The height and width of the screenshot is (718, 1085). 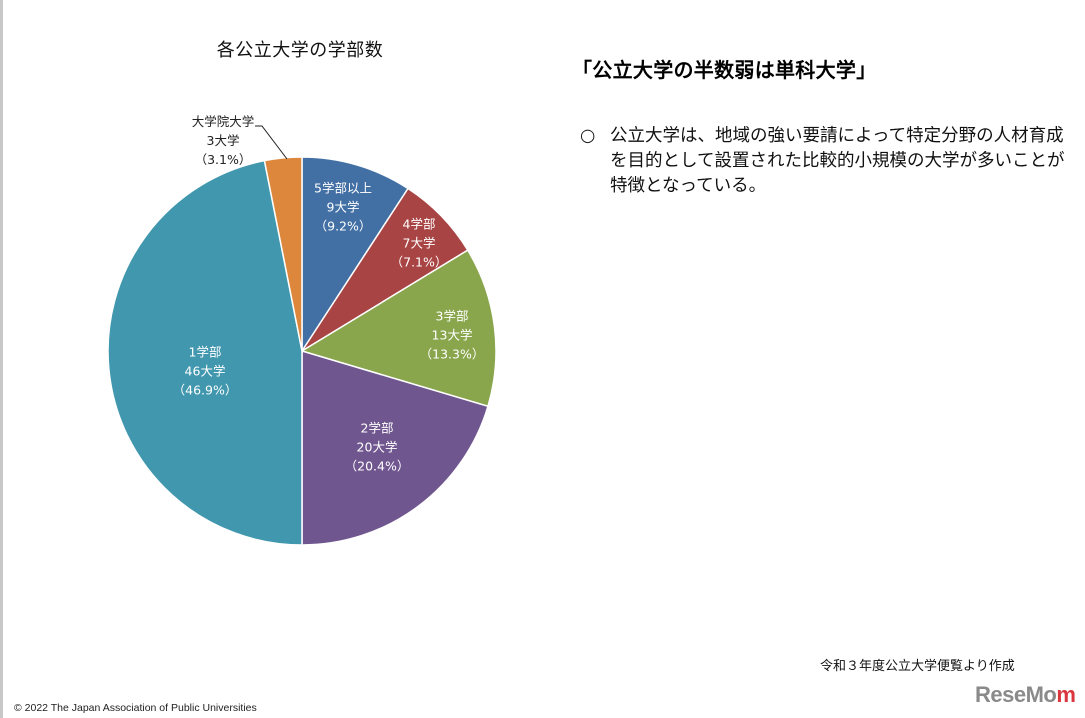 What do you see at coordinates (377, 428) in the screenshot?
I see `slice-label: 2学部` at bounding box center [377, 428].